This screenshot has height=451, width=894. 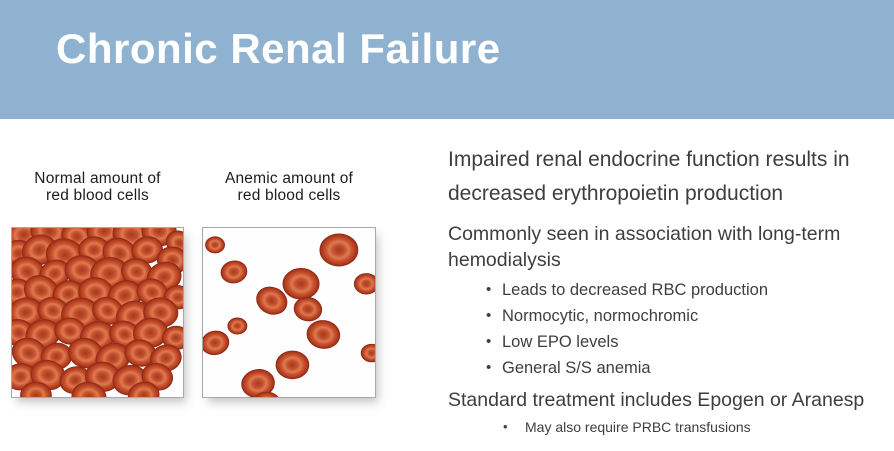 What do you see at coordinates (278, 48) in the screenshot?
I see `slide-title: Chronic Renal Failure` at bounding box center [278, 48].